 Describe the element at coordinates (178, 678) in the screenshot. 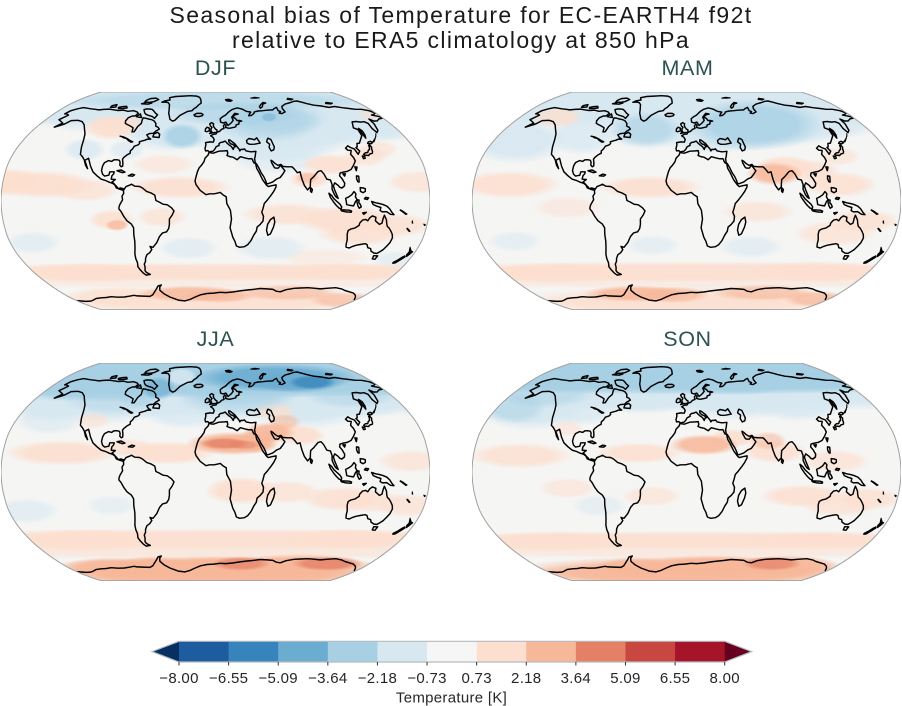

I see `svg-text: −8.00` at that location.